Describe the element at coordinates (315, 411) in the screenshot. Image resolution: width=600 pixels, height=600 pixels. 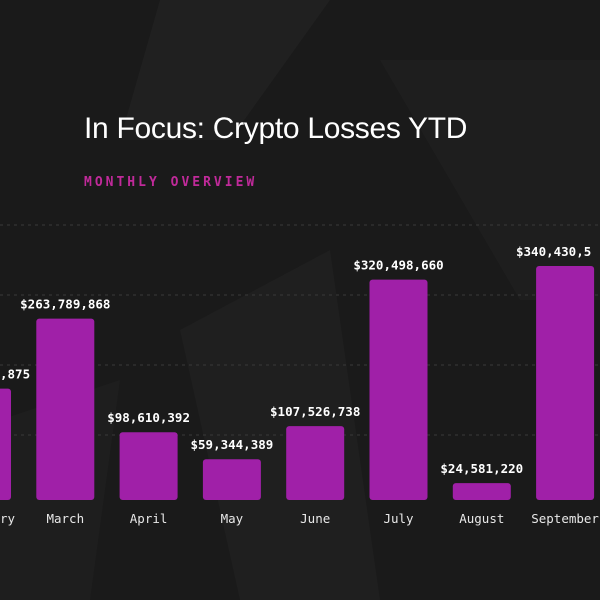
I see `value-label-june: $107,526,738` at that location.